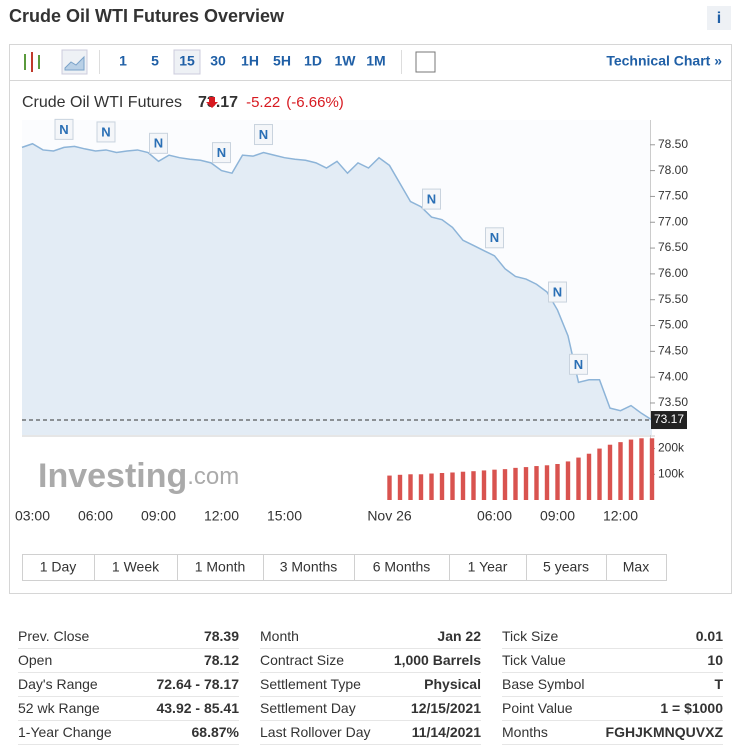  What do you see at coordinates (446, 732) in the screenshot?
I see `stats-value: 11/14/2021` at bounding box center [446, 732].